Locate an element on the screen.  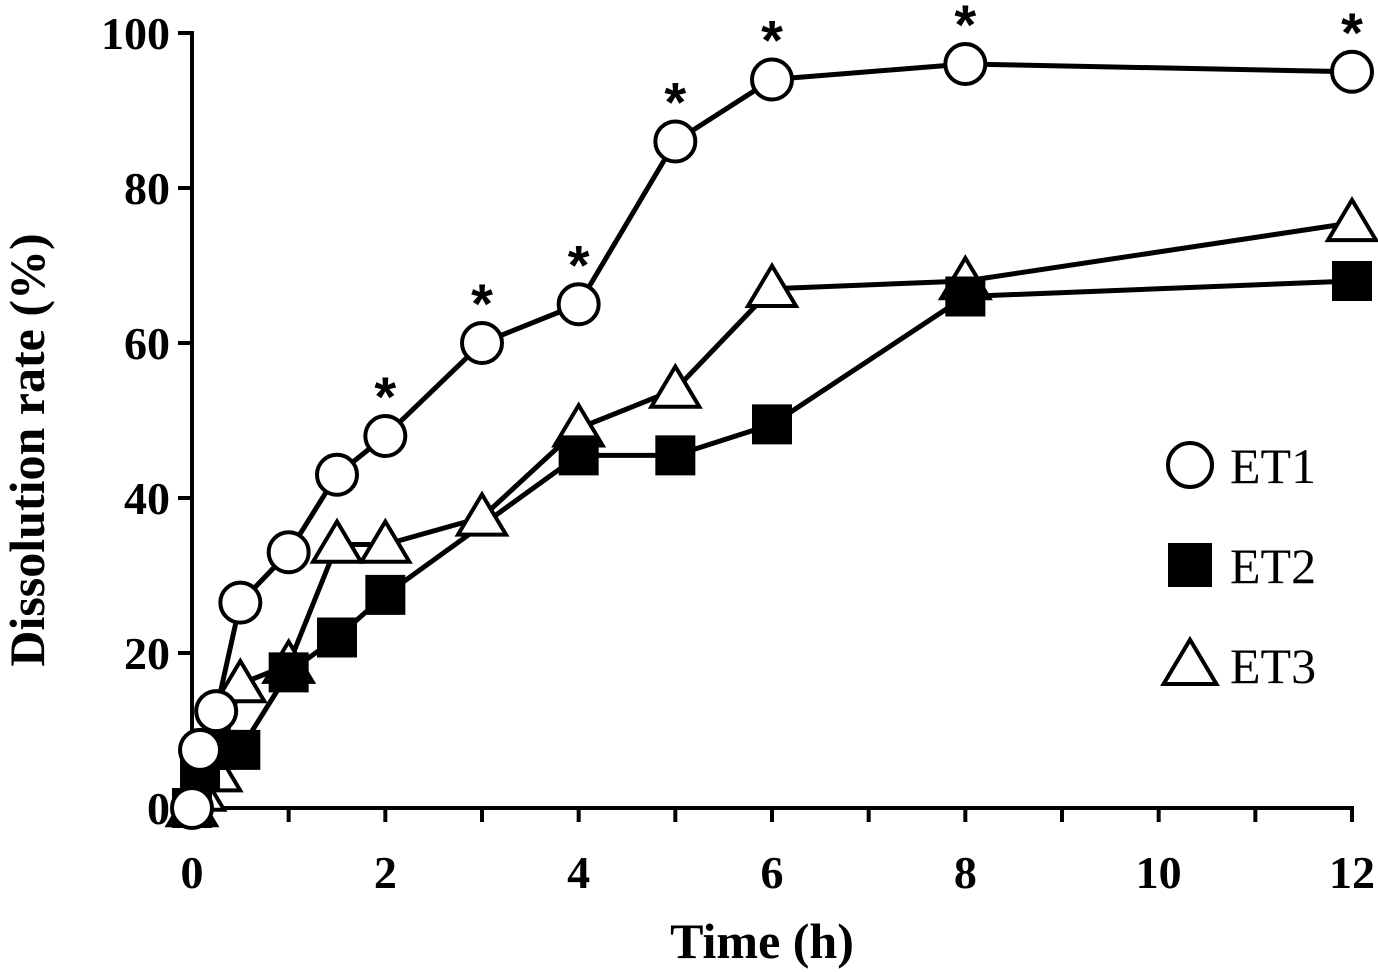
x-tick-label: 6 is located at coordinates (772, 872).